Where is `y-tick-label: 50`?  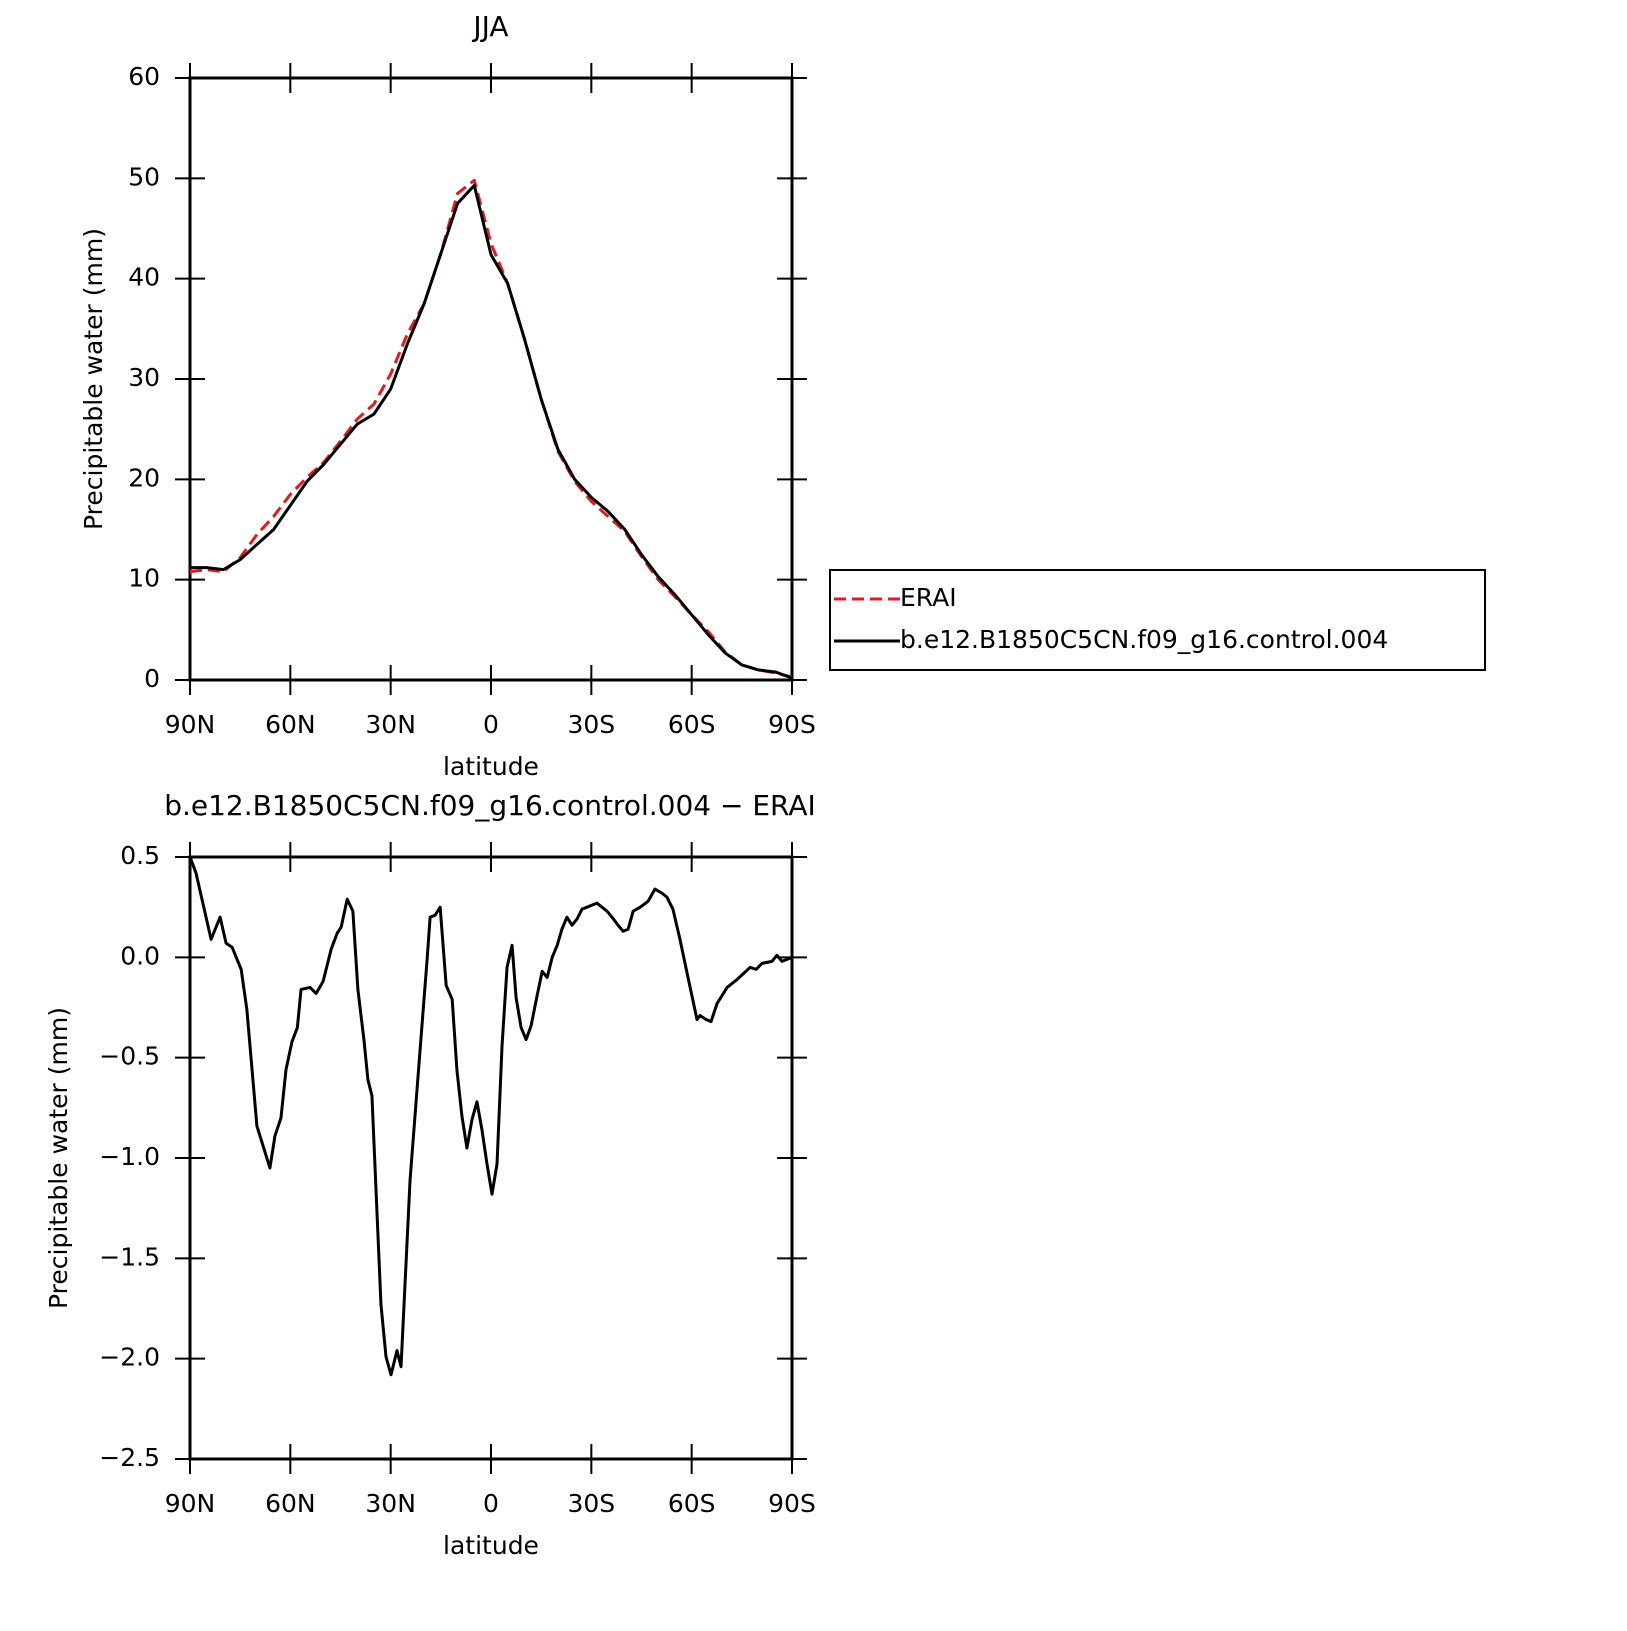 y-tick-label: 50 is located at coordinates (144, 176).